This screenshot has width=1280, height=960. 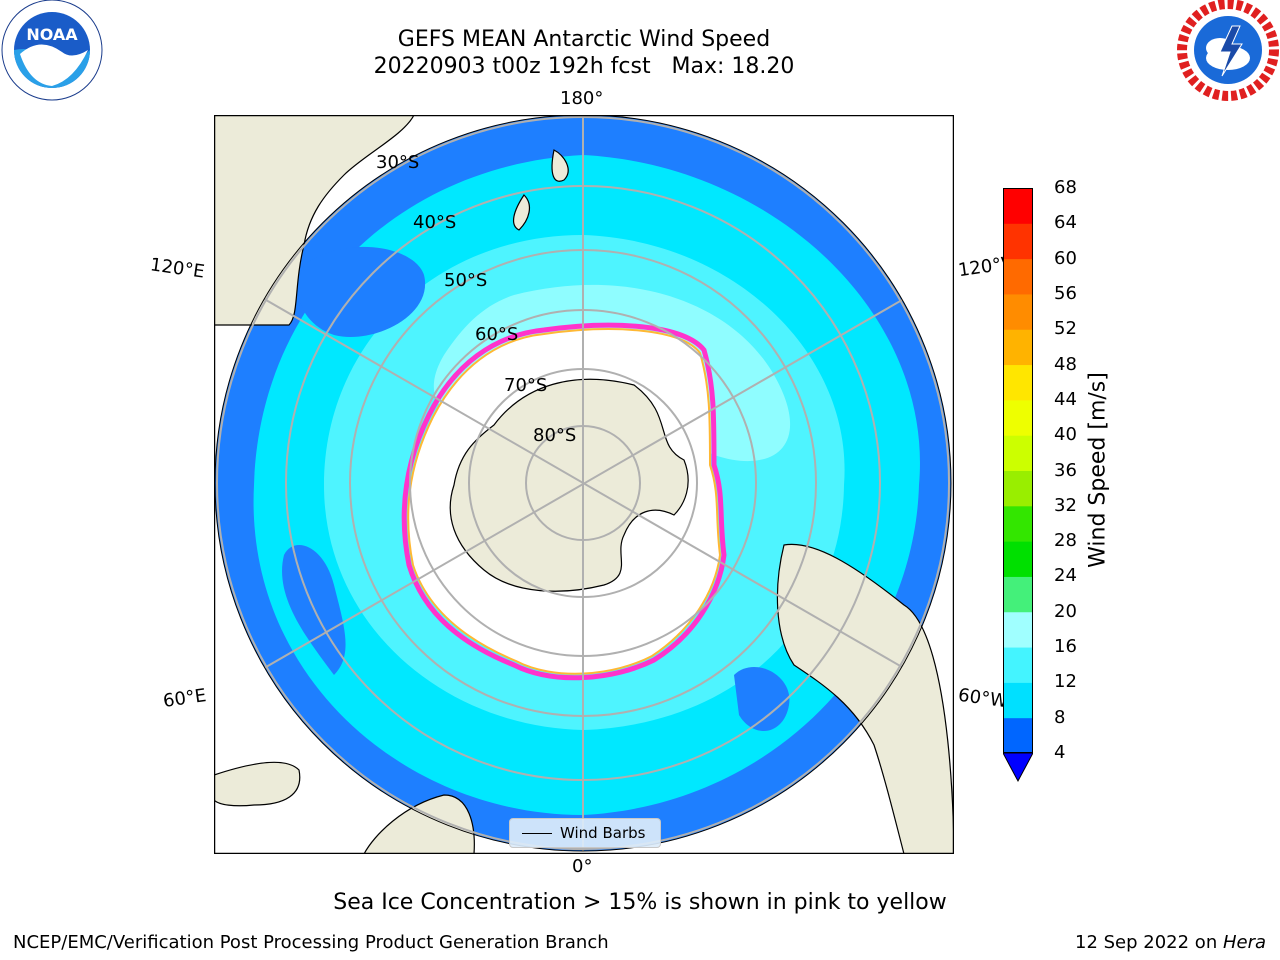 I want to click on lat-label-30s: 30°S, so click(x=398, y=162).